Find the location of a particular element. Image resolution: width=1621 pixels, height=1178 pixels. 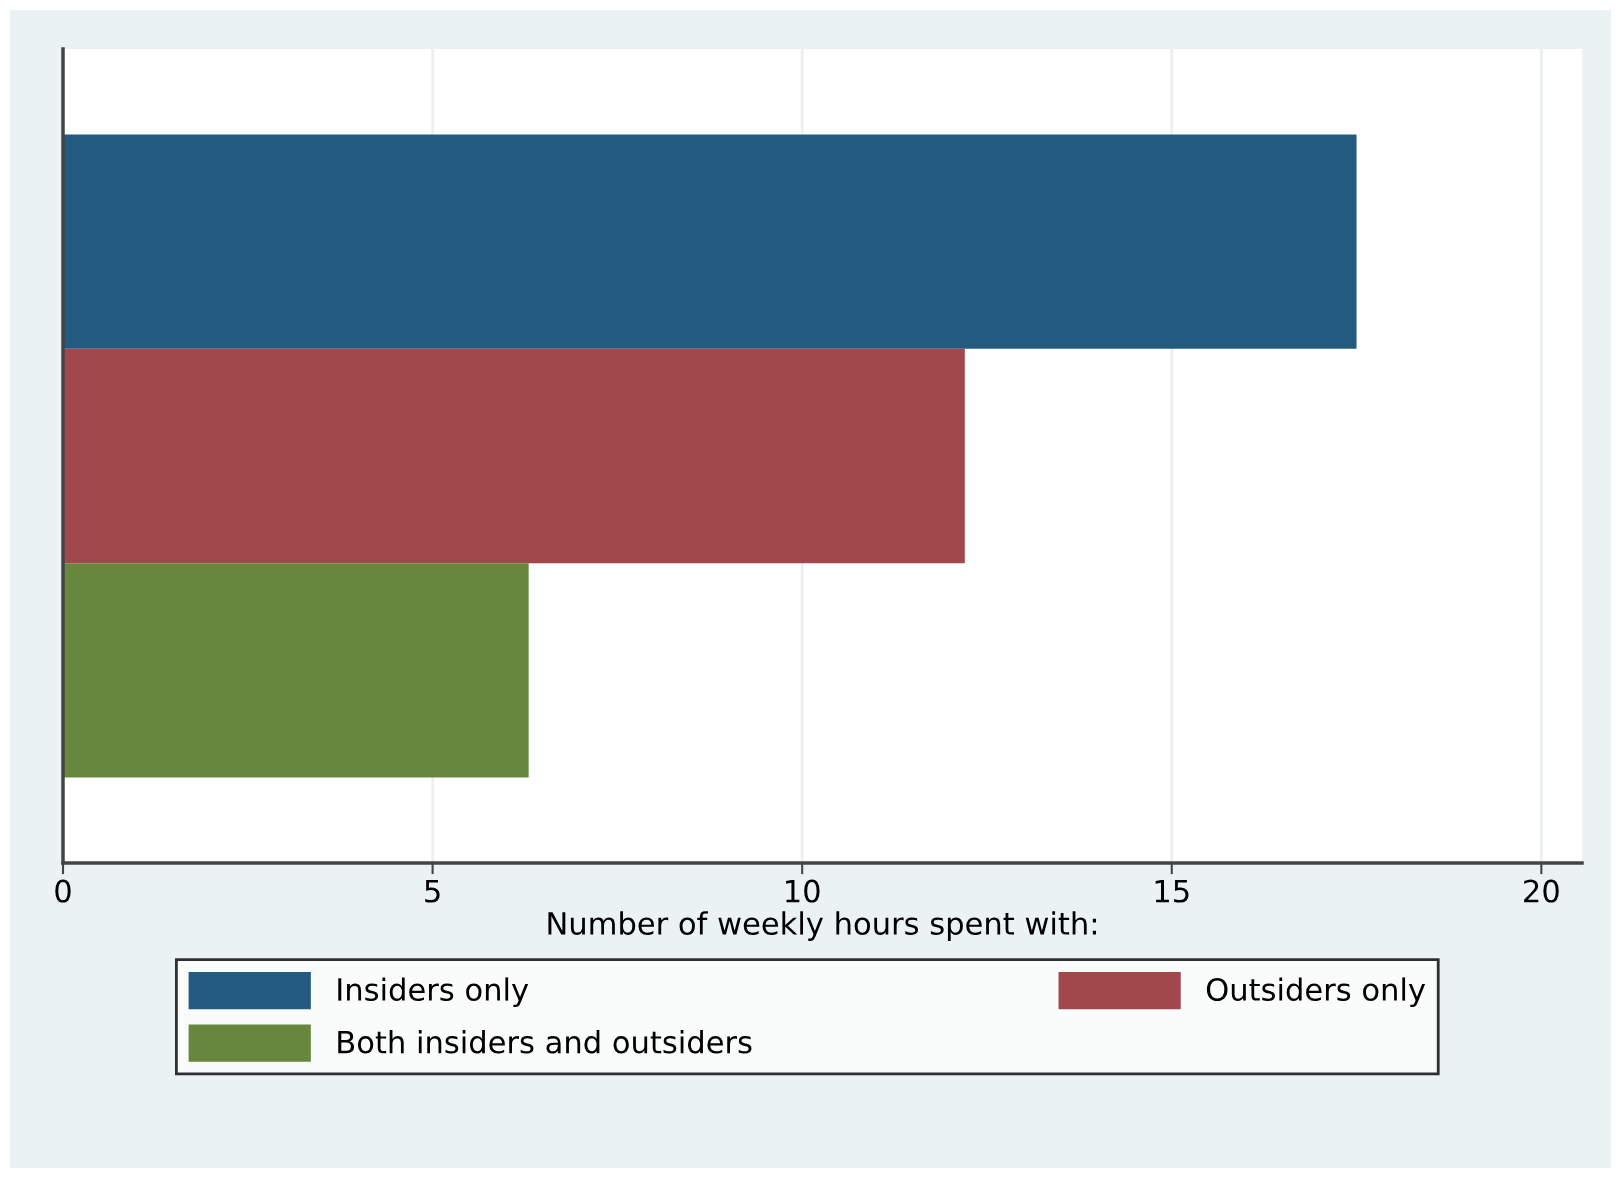

x-axis-title: Number of weekly hours spent with: is located at coordinates (822, 926).